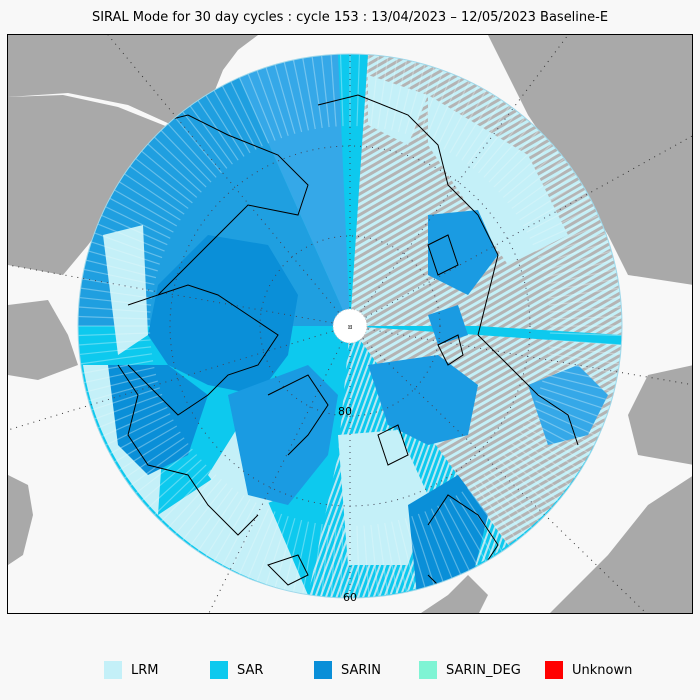 The width and height of the screenshot is (700, 700). What do you see at coordinates (428, 670) in the screenshot?
I see `legend-swatch-sarin-deg` at bounding box center [428, 670].